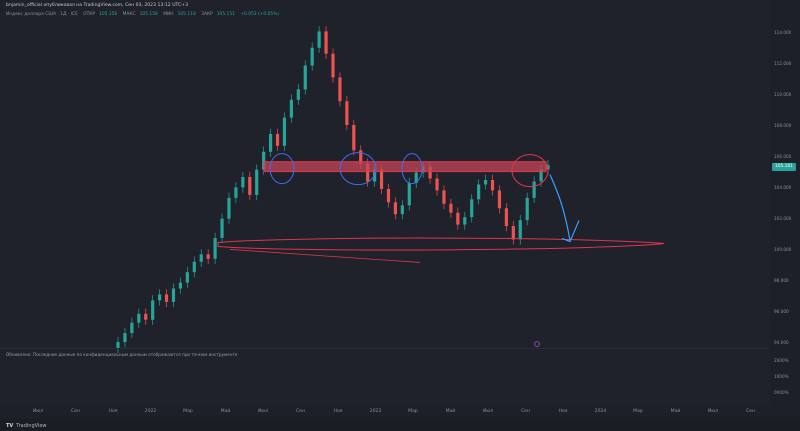  What do you see at coordinates (530, 171) in the screenshot?
I see `current-circle` at bounding box center [530, 171].